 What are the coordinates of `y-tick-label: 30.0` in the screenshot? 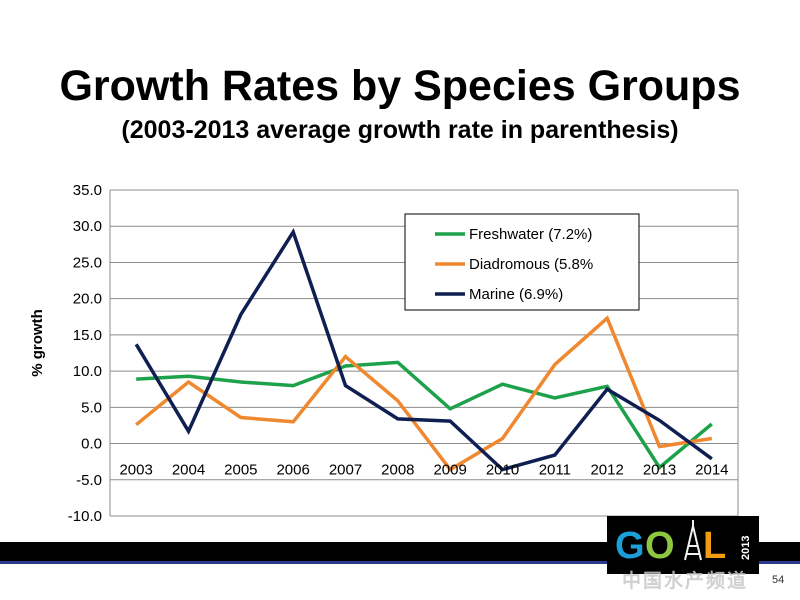 It's located at (87, 226).